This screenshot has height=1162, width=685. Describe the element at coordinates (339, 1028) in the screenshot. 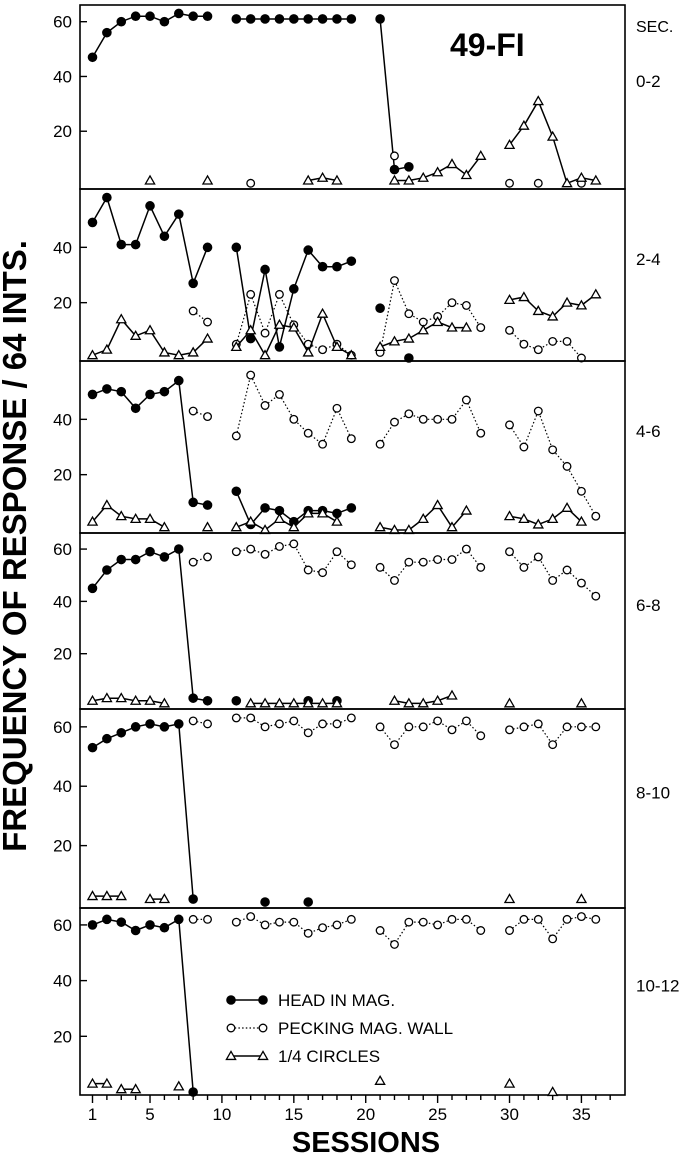

I see `legend-item: PECKING MAG. WALL` at that location.